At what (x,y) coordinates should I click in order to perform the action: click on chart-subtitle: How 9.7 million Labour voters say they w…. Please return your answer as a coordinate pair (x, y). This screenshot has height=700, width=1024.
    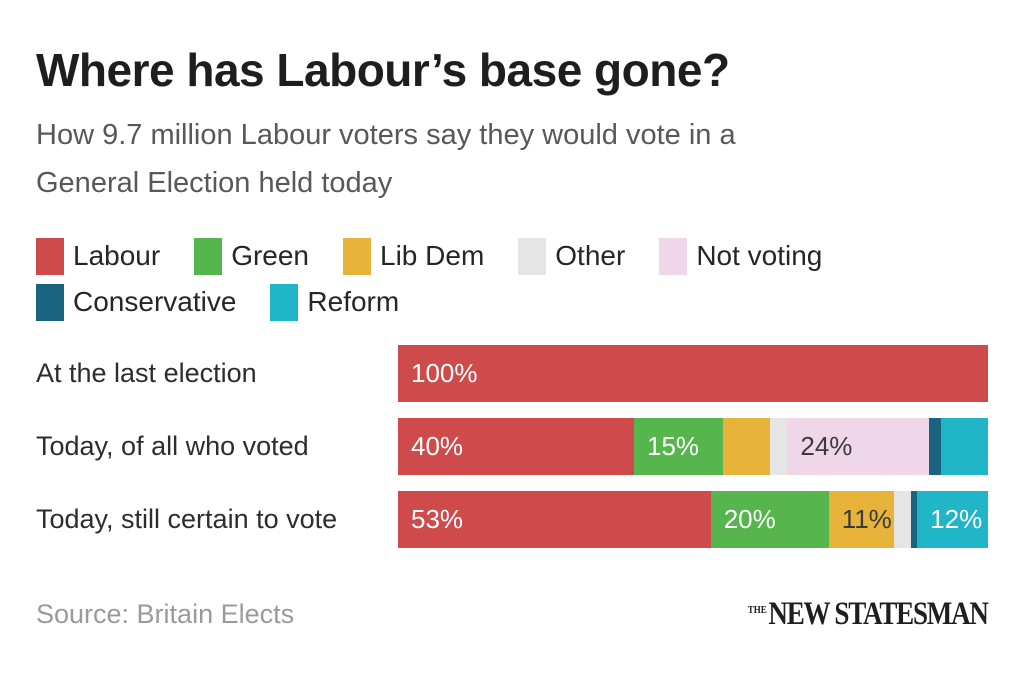
    Looking at the image, I should click on (512, 160).